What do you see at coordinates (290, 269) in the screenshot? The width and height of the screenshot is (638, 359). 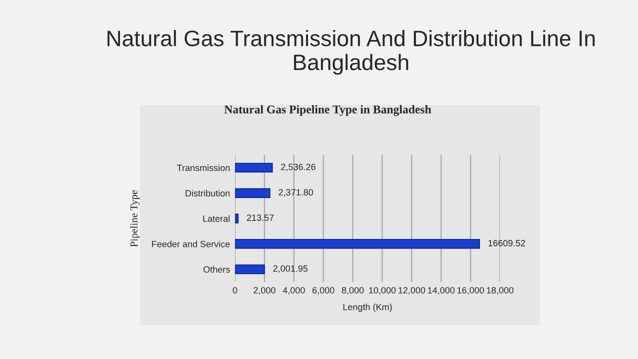 I see `data-label: 2,001.95` at bounding box center [290, 269].